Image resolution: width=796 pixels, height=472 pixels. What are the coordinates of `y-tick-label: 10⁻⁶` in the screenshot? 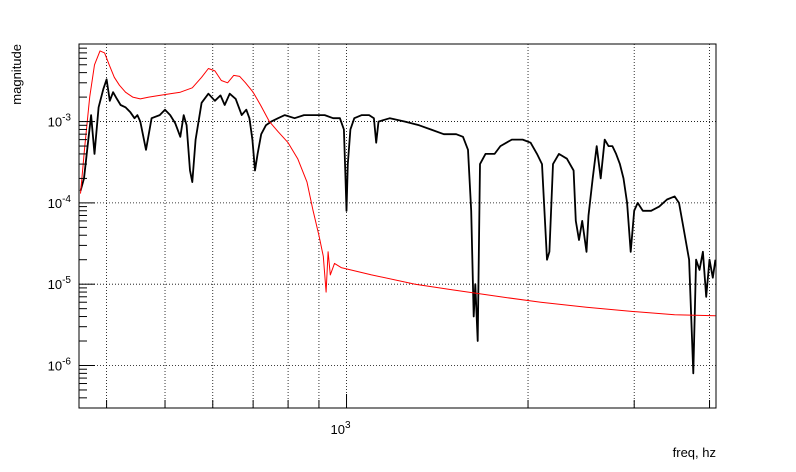 It's located at (60, 364).